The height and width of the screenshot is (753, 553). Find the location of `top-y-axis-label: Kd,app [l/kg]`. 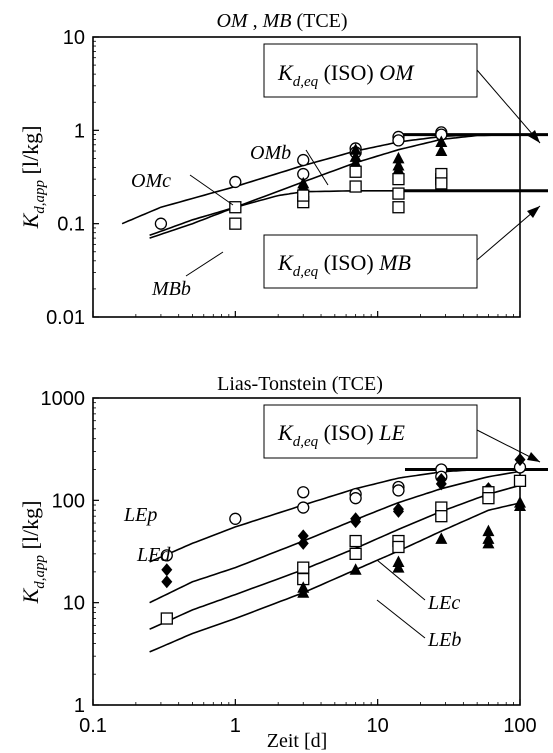

top-y-axis-label: Kd,app [l/kg] is located at coordinates (33, 178).